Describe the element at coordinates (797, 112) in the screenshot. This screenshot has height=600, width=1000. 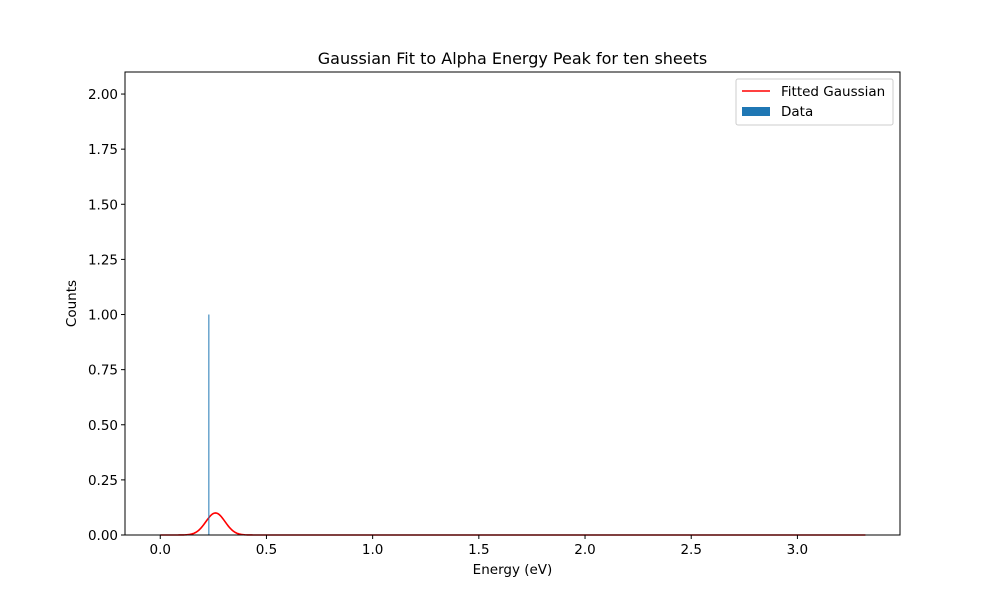
I see `legend-label-data: Data` at that location.